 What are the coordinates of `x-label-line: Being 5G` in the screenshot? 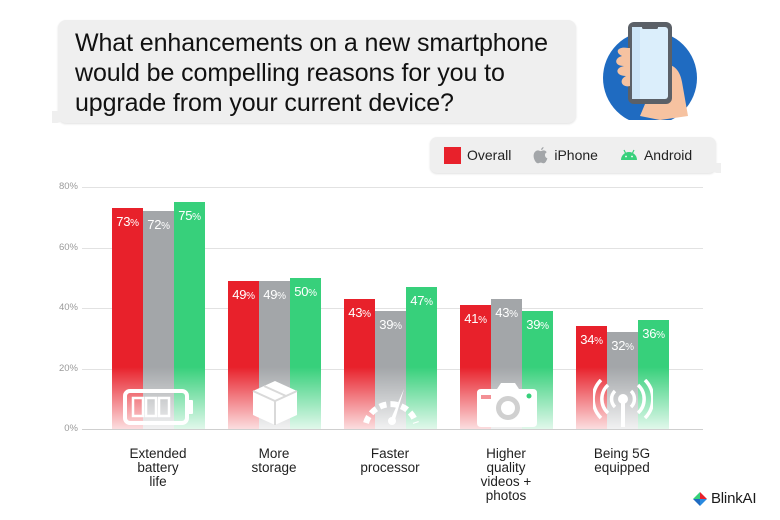 It's located at (622, 453).